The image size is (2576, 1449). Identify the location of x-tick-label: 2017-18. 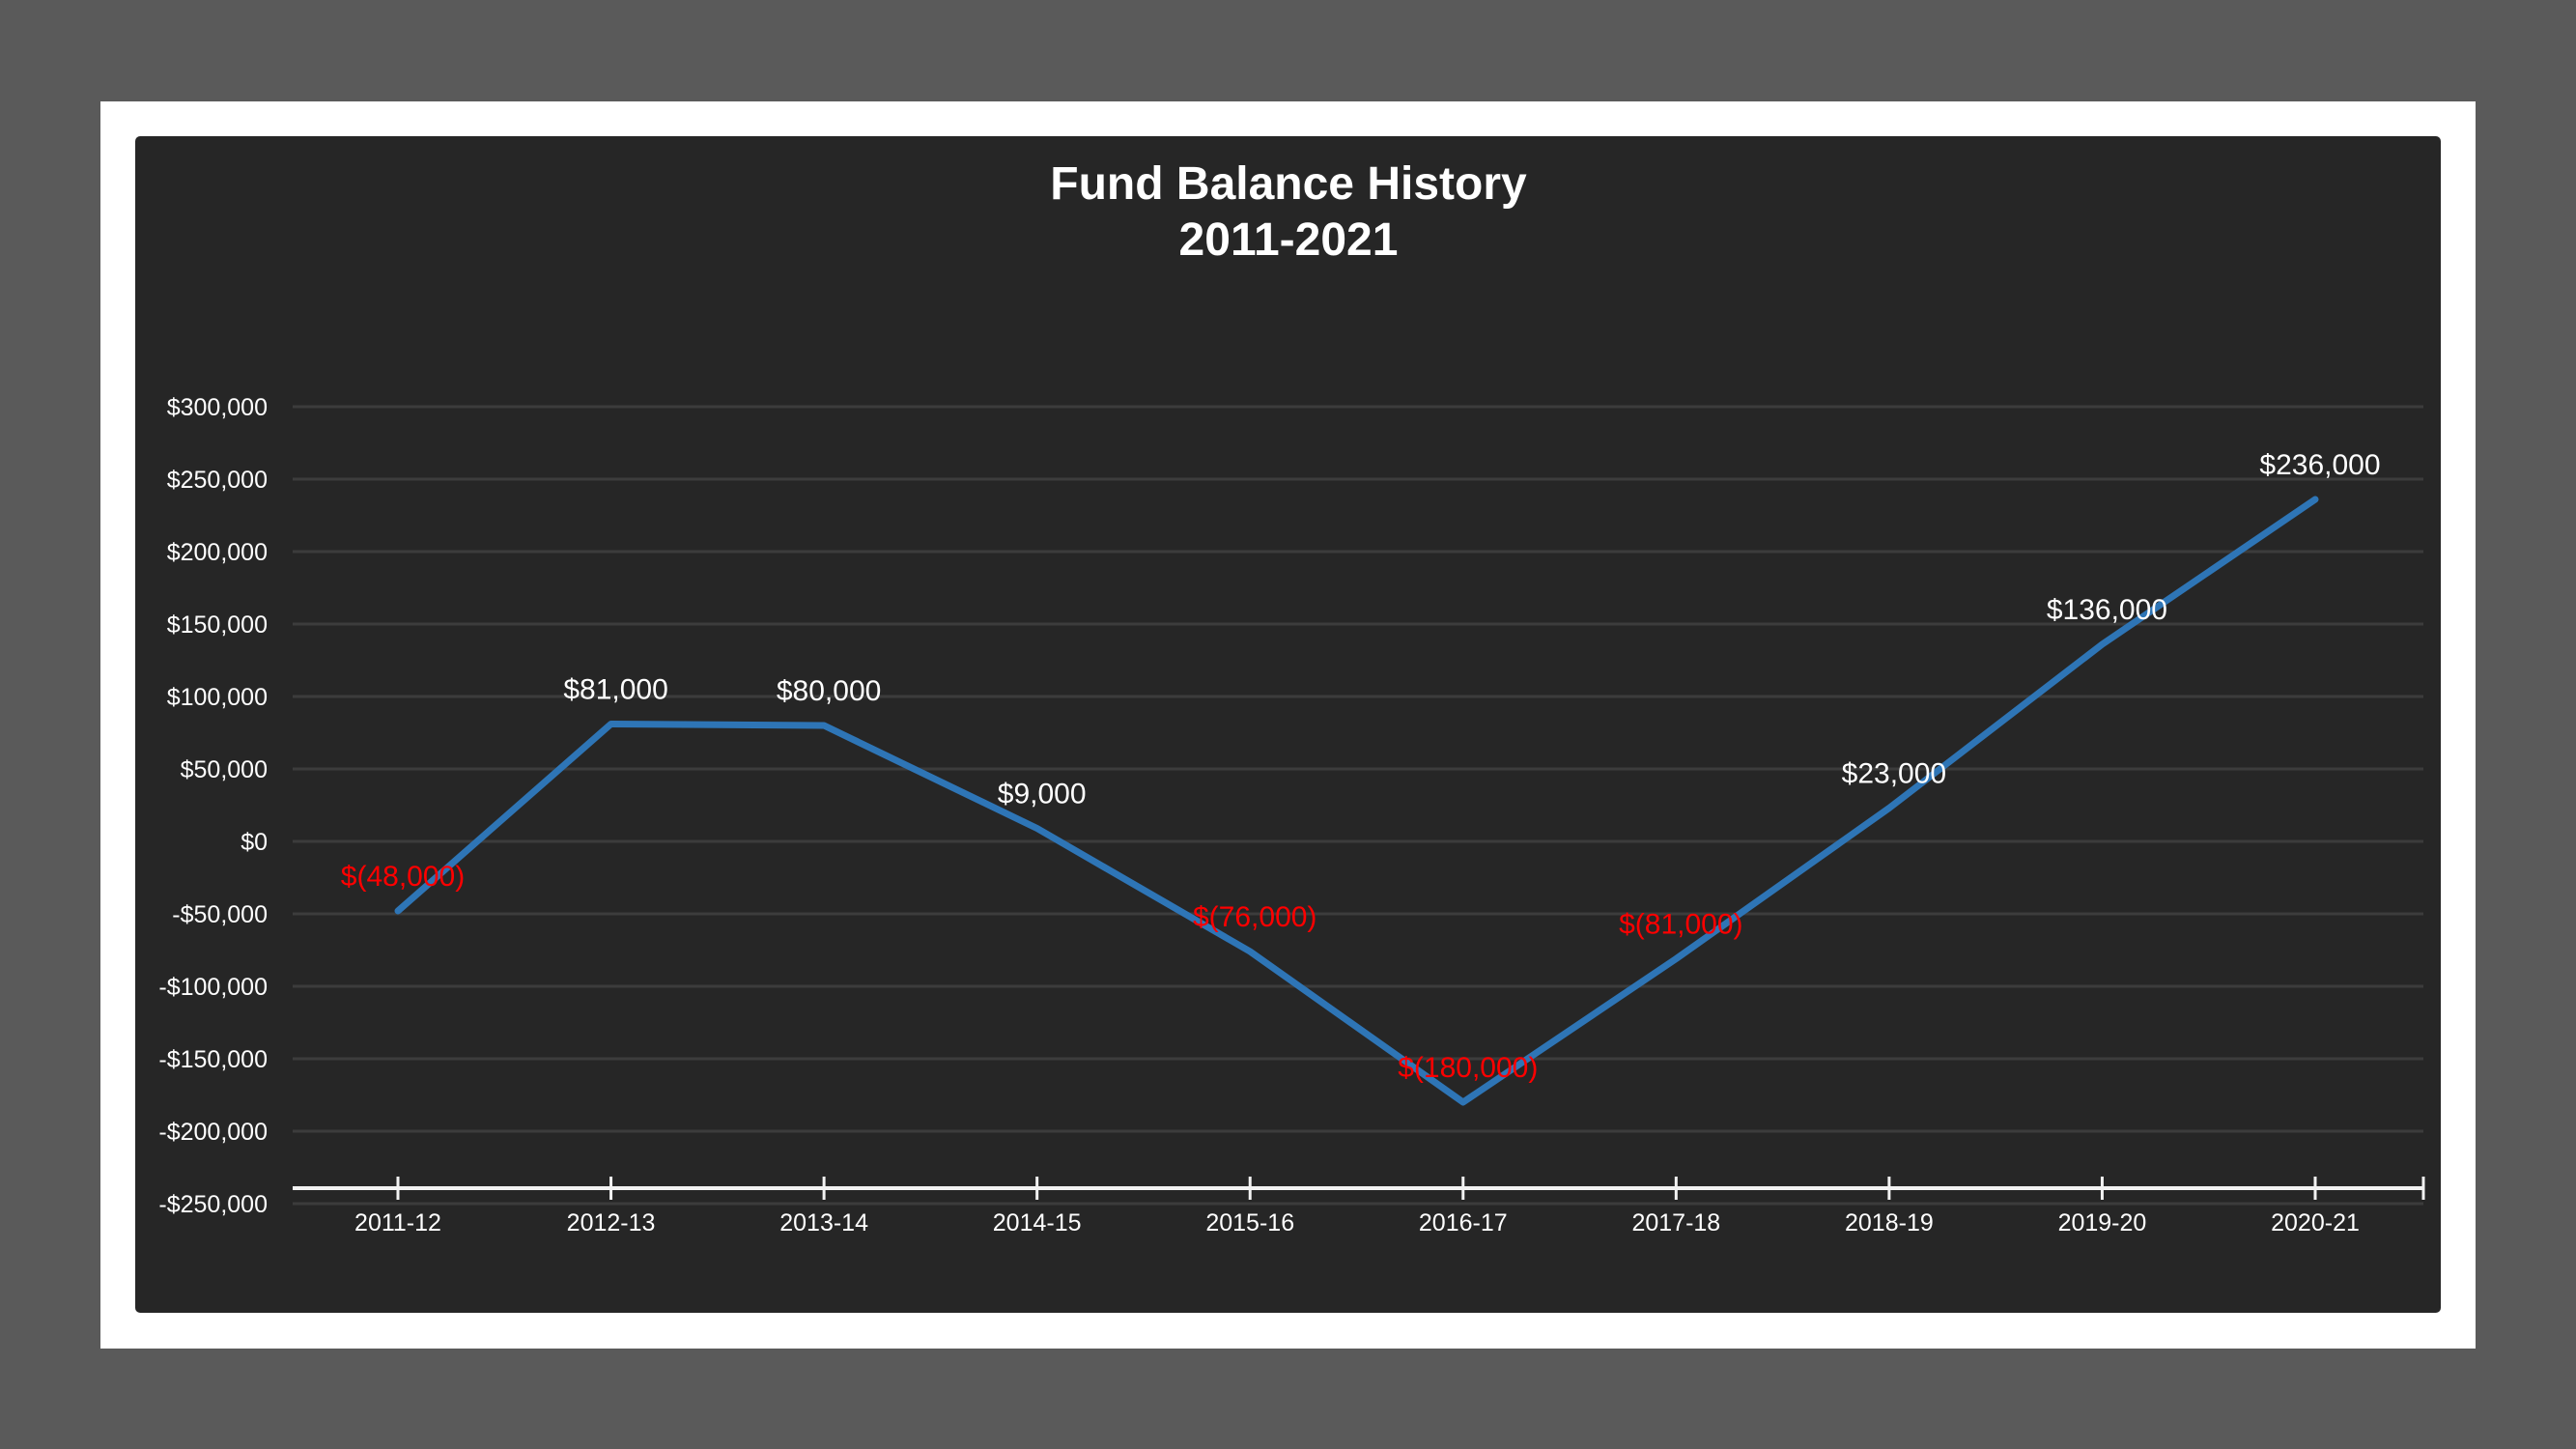
(1675, 1222).